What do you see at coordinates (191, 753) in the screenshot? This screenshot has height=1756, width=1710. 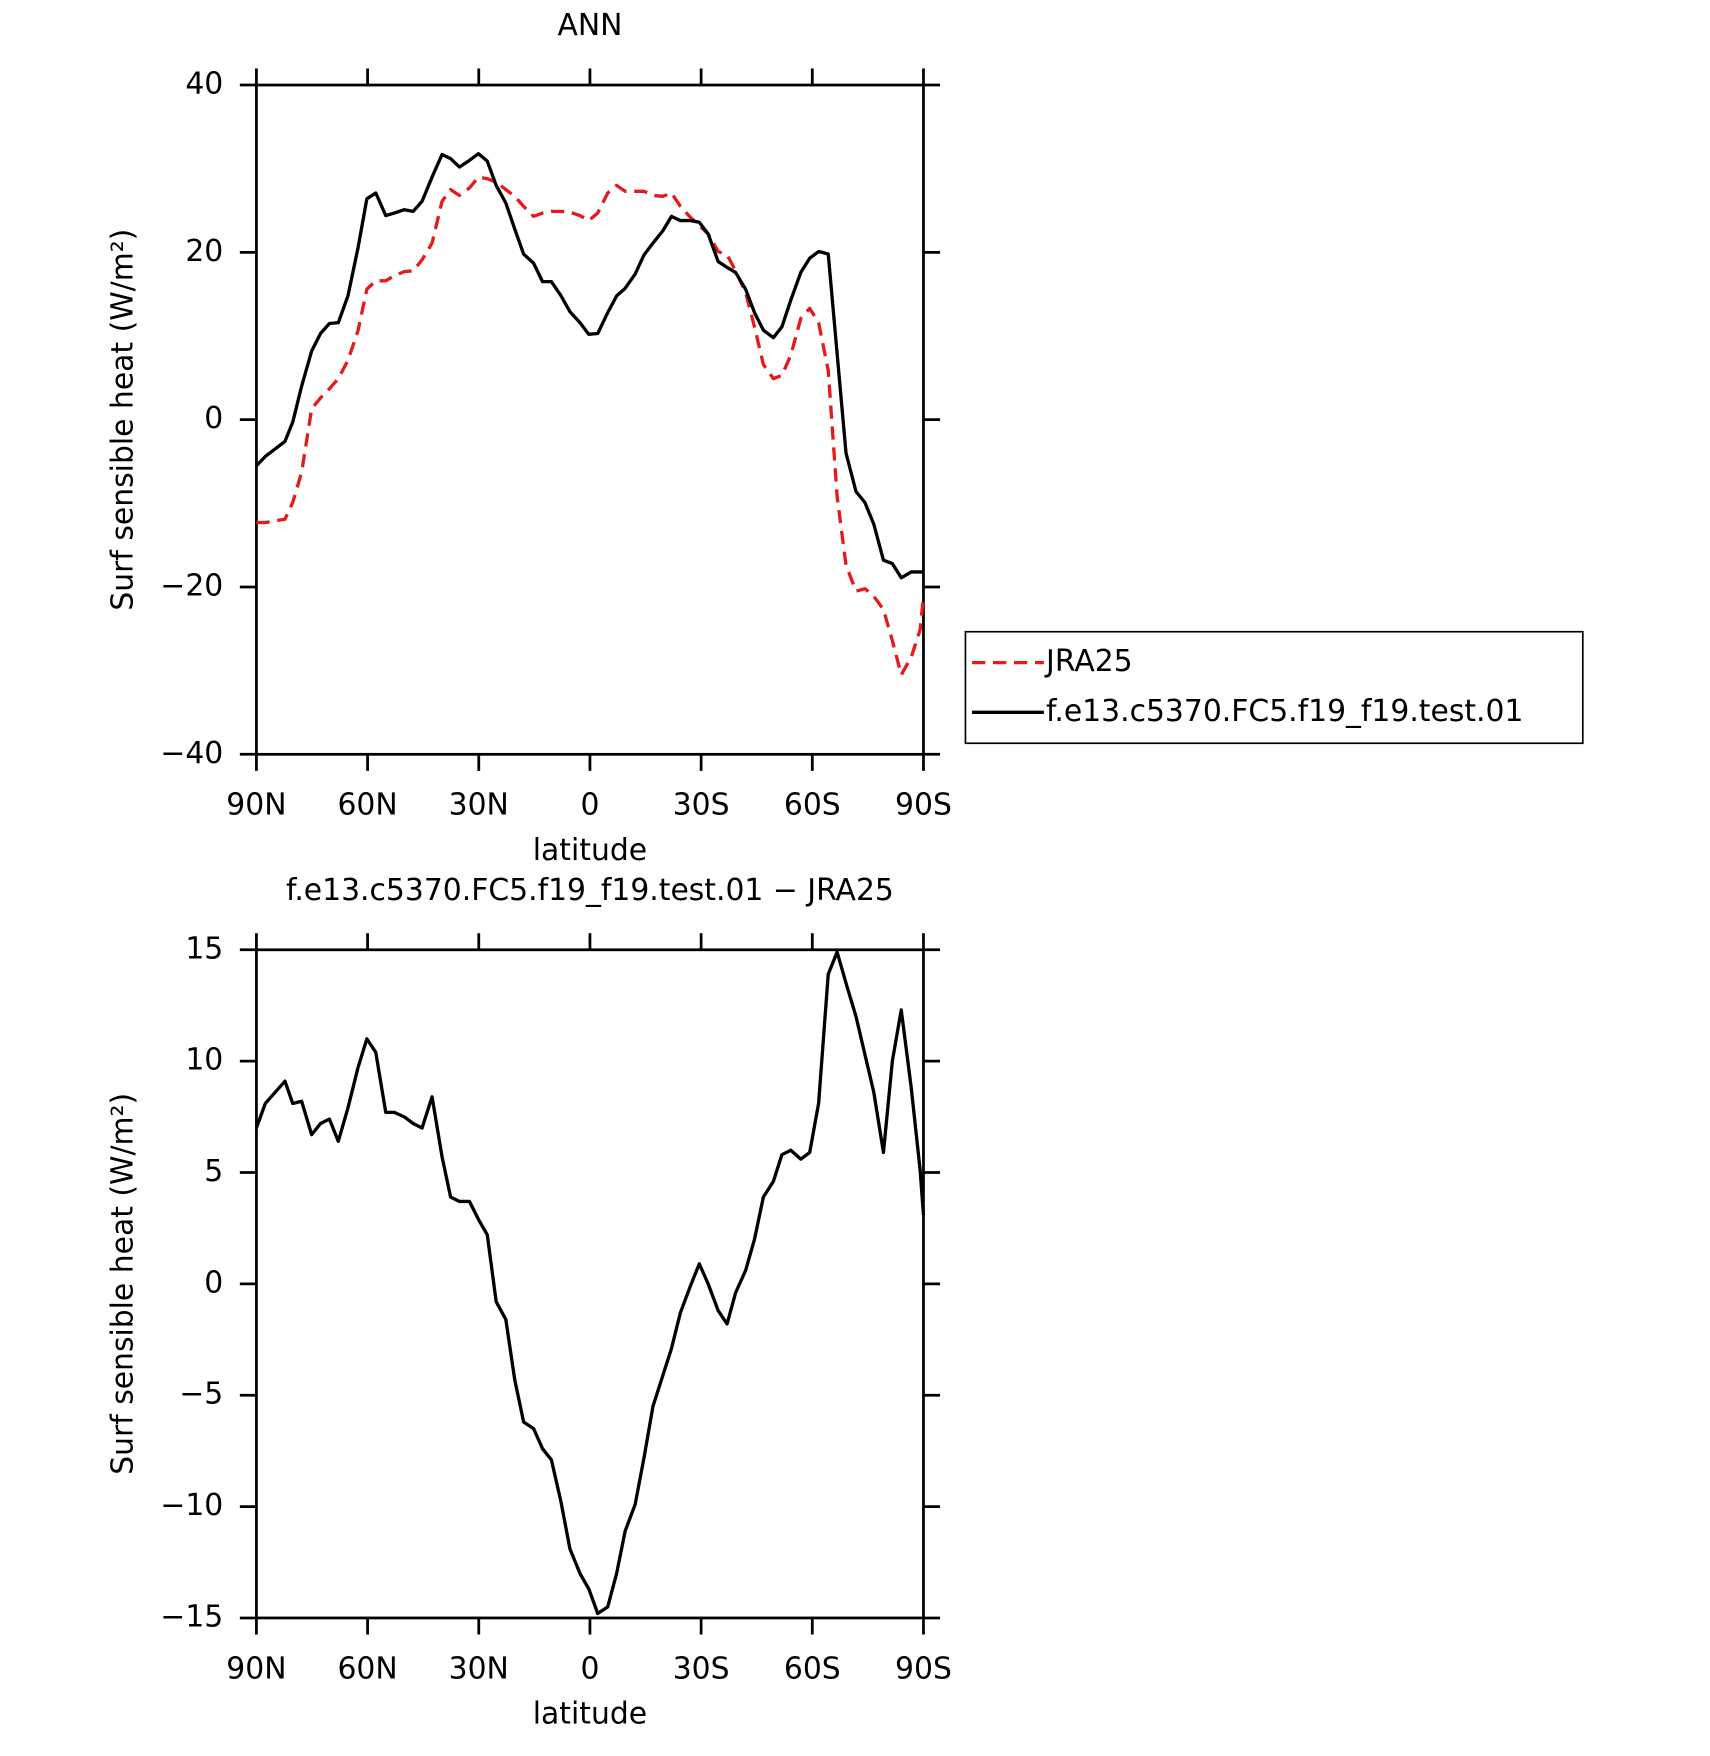 I see `y-tick-label: −40` at bounding box center [191, 753].